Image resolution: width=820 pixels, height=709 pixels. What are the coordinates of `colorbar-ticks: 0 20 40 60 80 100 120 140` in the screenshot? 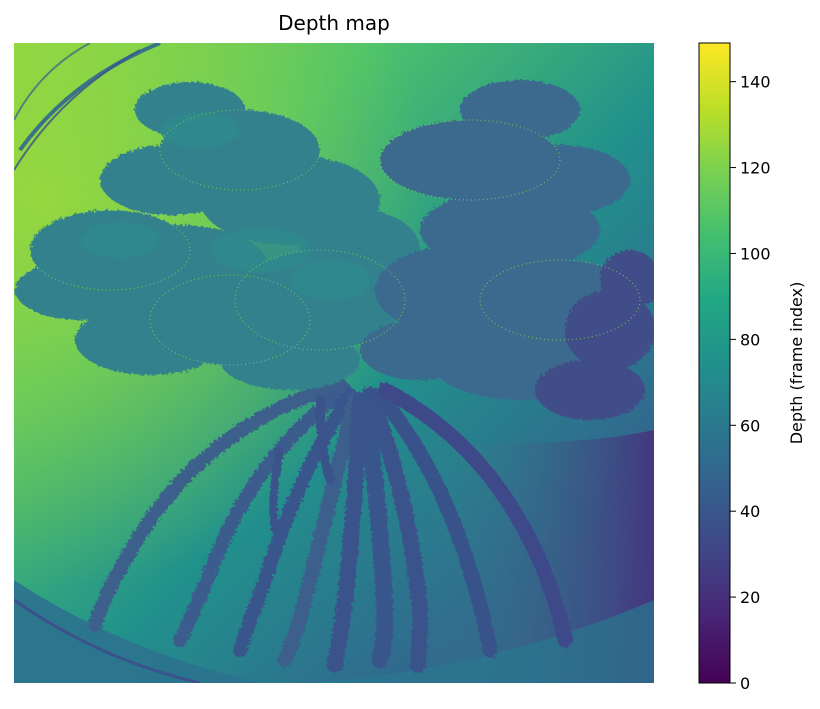 It's located at (750, 383).